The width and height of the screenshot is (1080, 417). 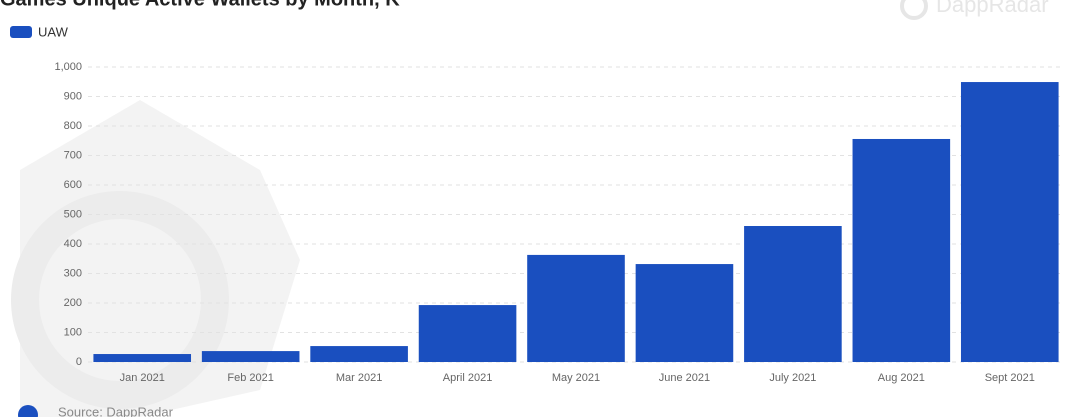 I want to click on x-tick-label: June 2021, so click(x=684, y=378).